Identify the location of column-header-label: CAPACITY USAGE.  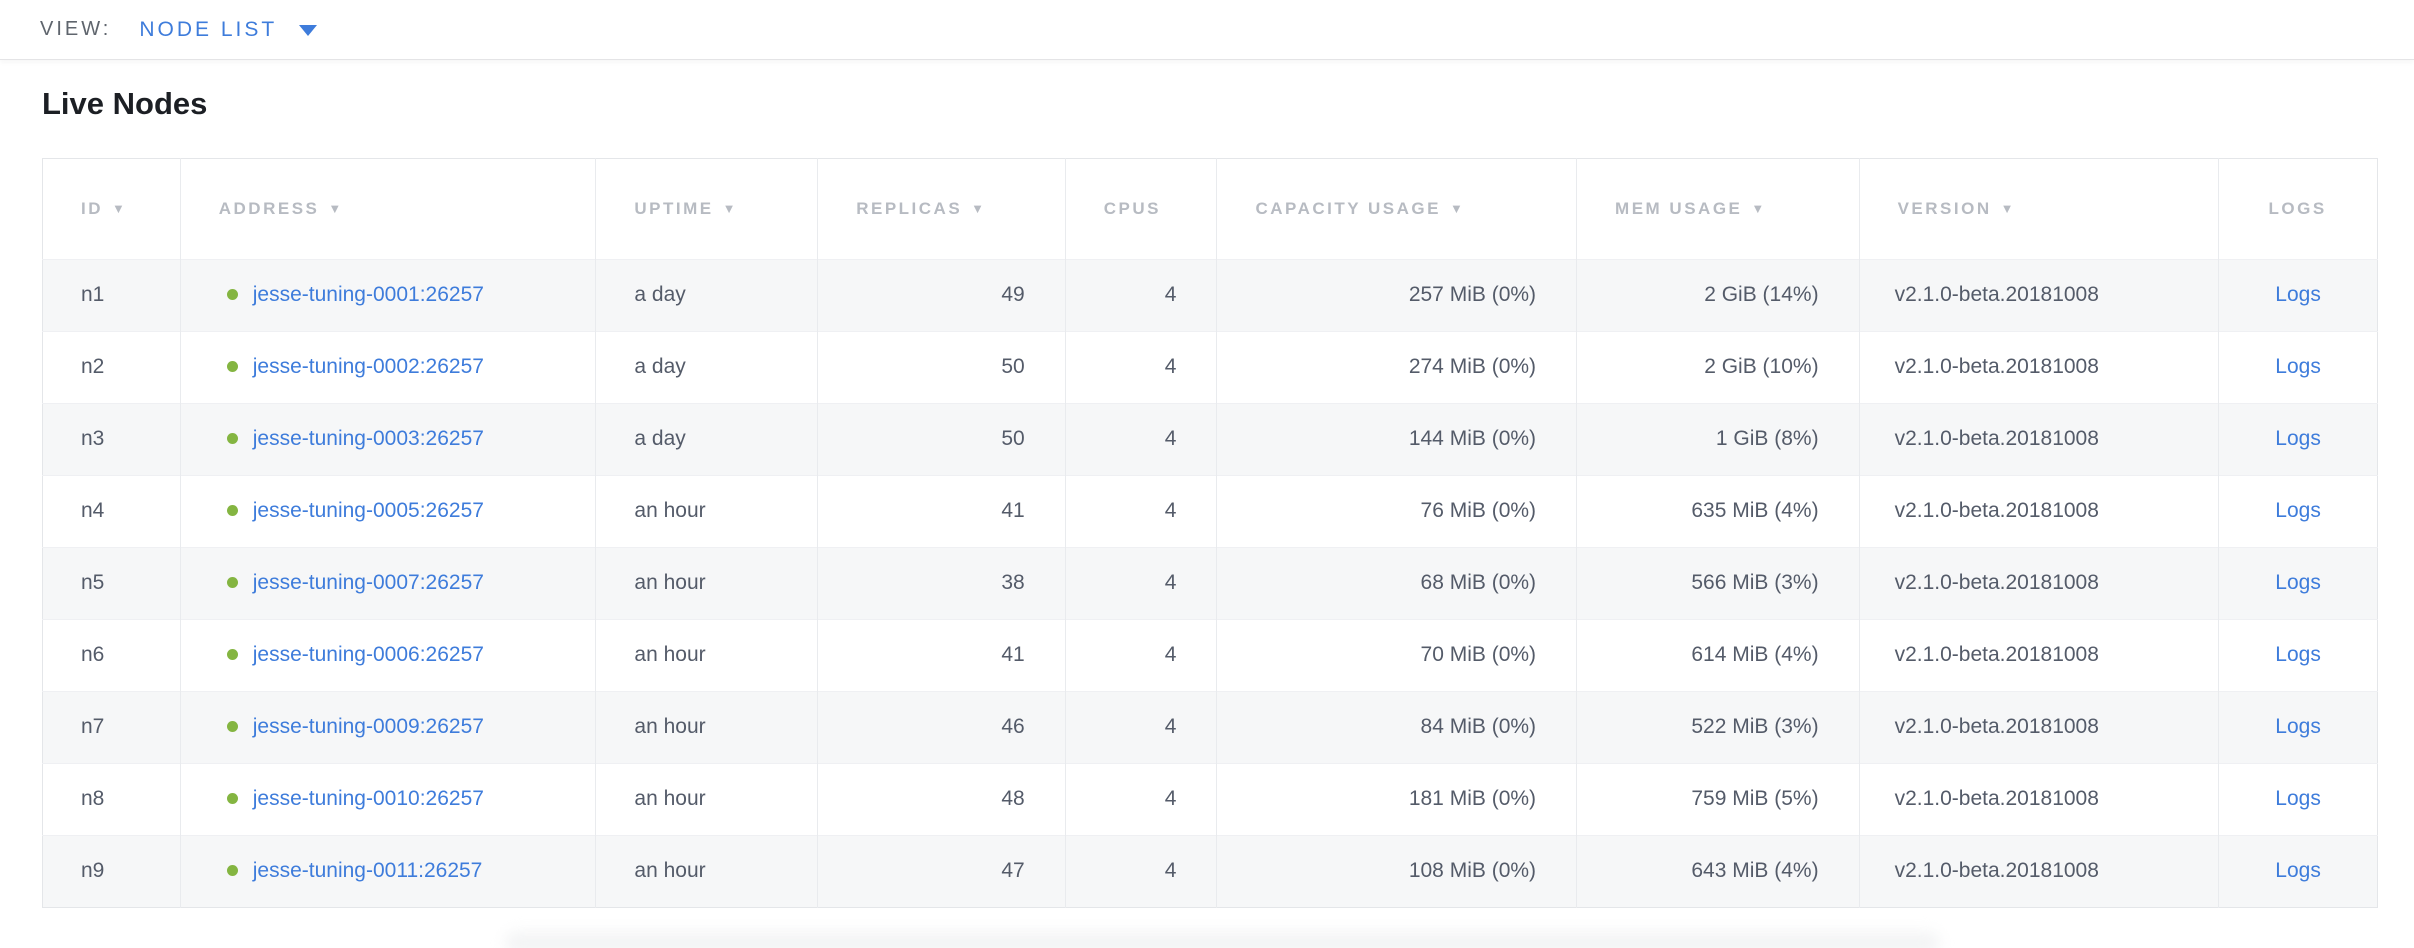
(1348, 208).